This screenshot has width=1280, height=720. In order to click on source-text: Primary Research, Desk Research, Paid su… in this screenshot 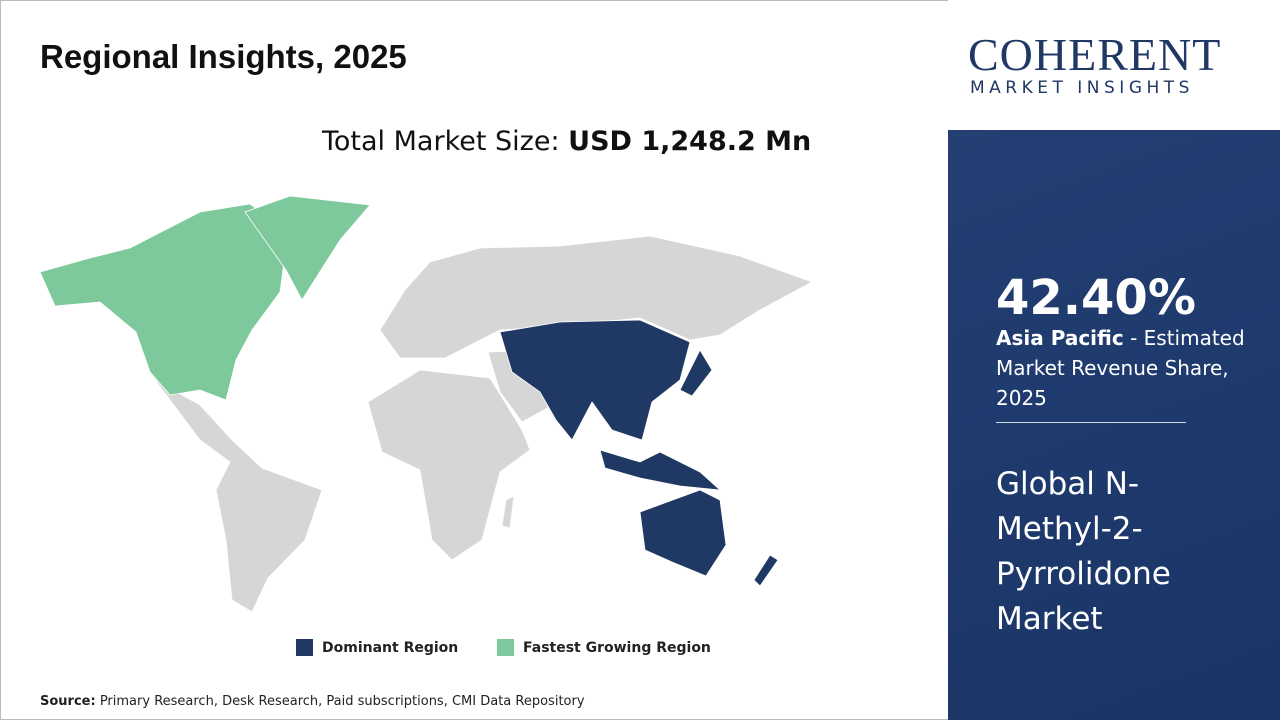, I will do `click(340, 701)`.